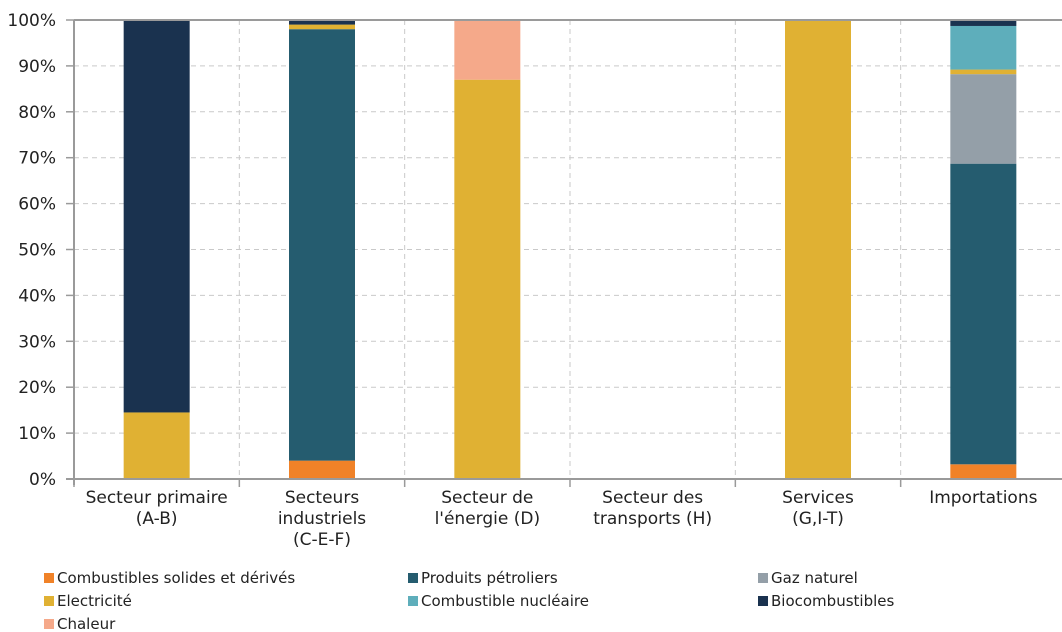  I want to click on legend-label: Electricité, so click(94, 601).